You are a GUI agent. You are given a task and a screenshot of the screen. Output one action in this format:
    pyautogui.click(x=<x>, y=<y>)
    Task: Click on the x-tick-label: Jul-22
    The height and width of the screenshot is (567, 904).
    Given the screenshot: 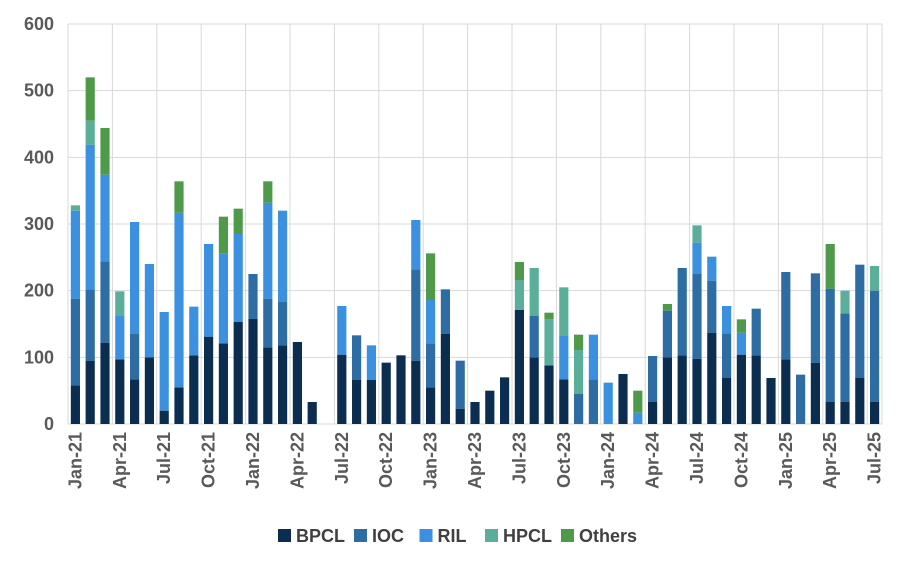 What is the action you would take?
    pyautogui.click(x=342, y=458)
    